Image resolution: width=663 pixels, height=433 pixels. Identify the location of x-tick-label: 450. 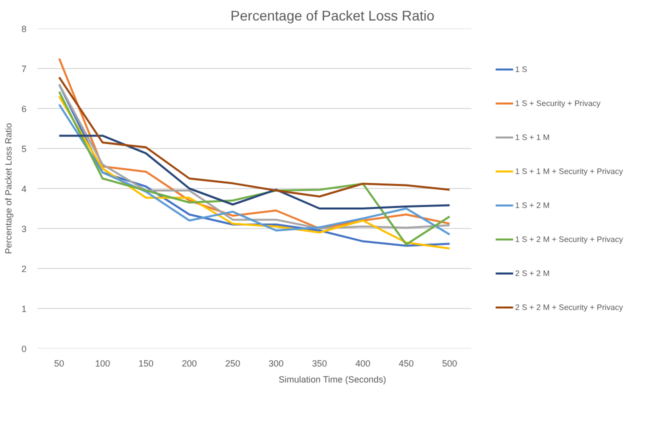
(406, 363).